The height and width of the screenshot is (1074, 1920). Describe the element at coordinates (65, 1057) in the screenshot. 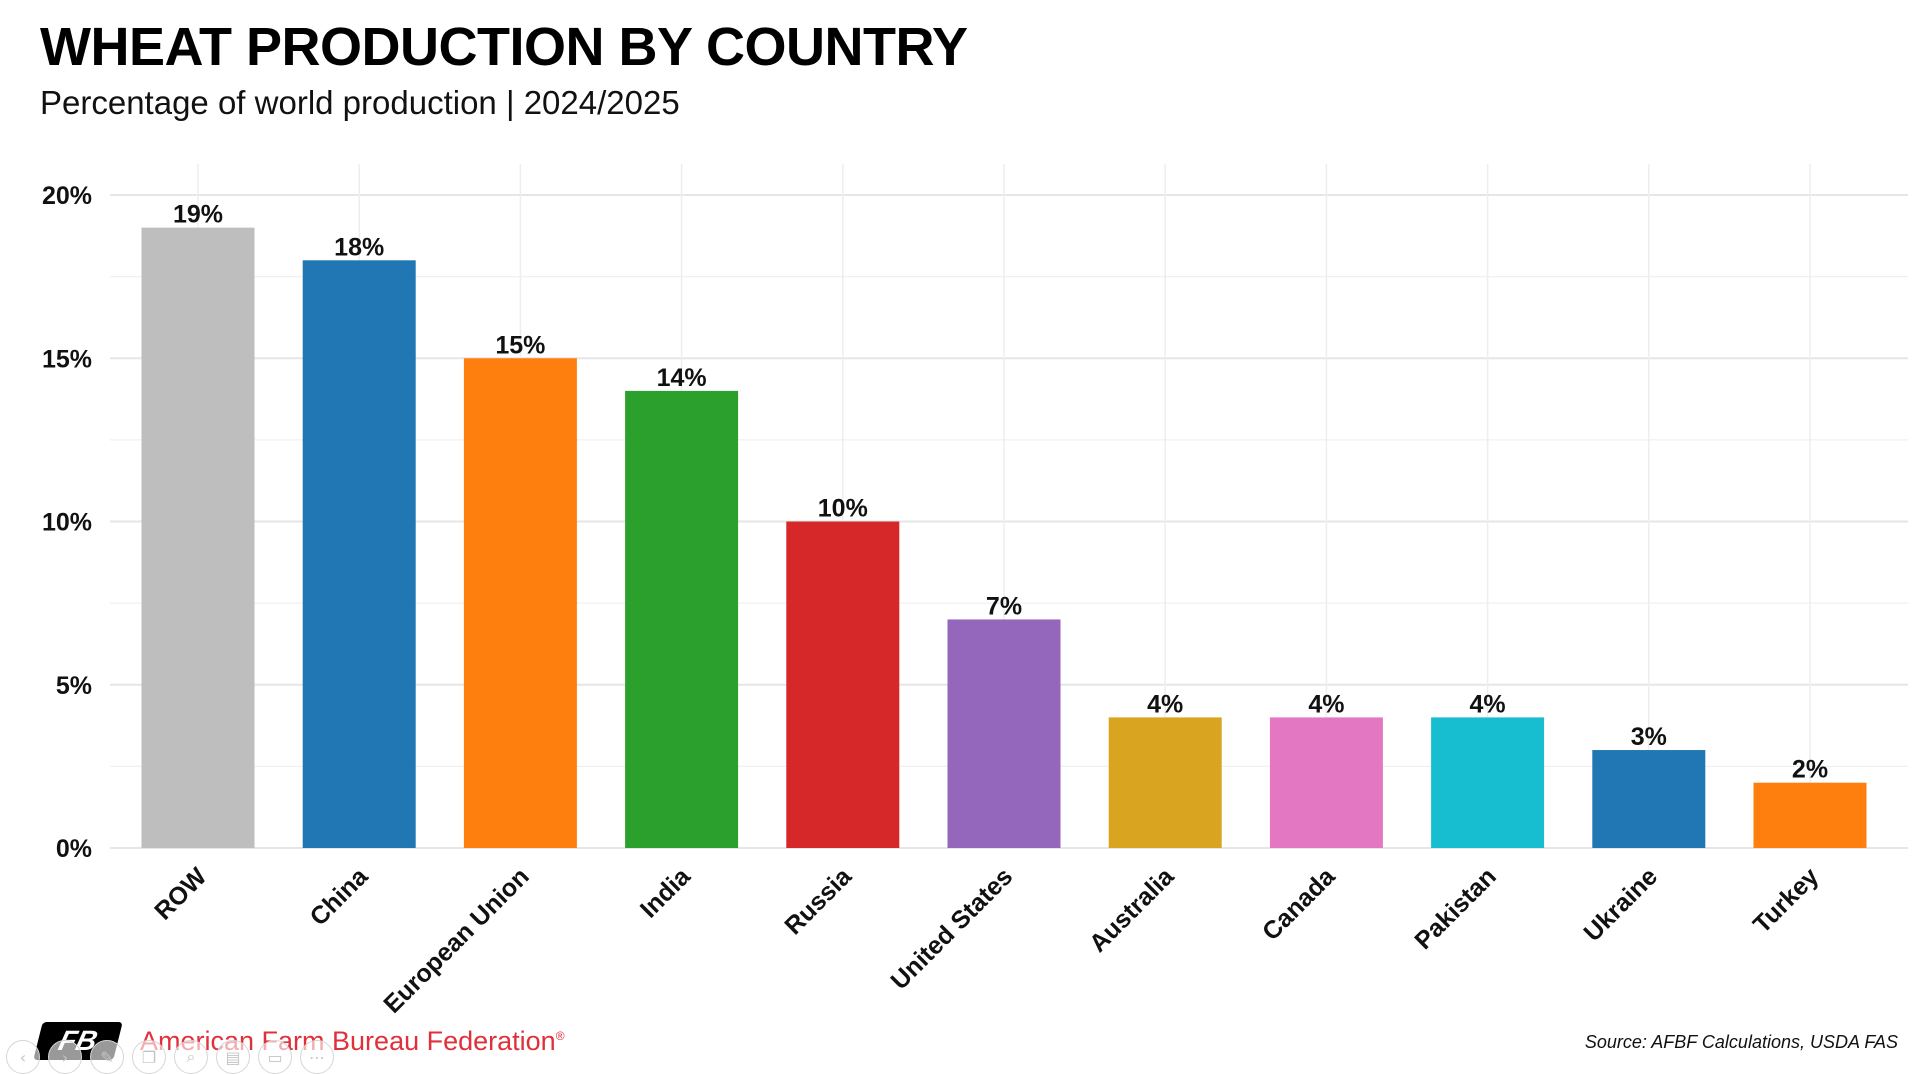

I see `chevron-right-icon: ›` at that location.